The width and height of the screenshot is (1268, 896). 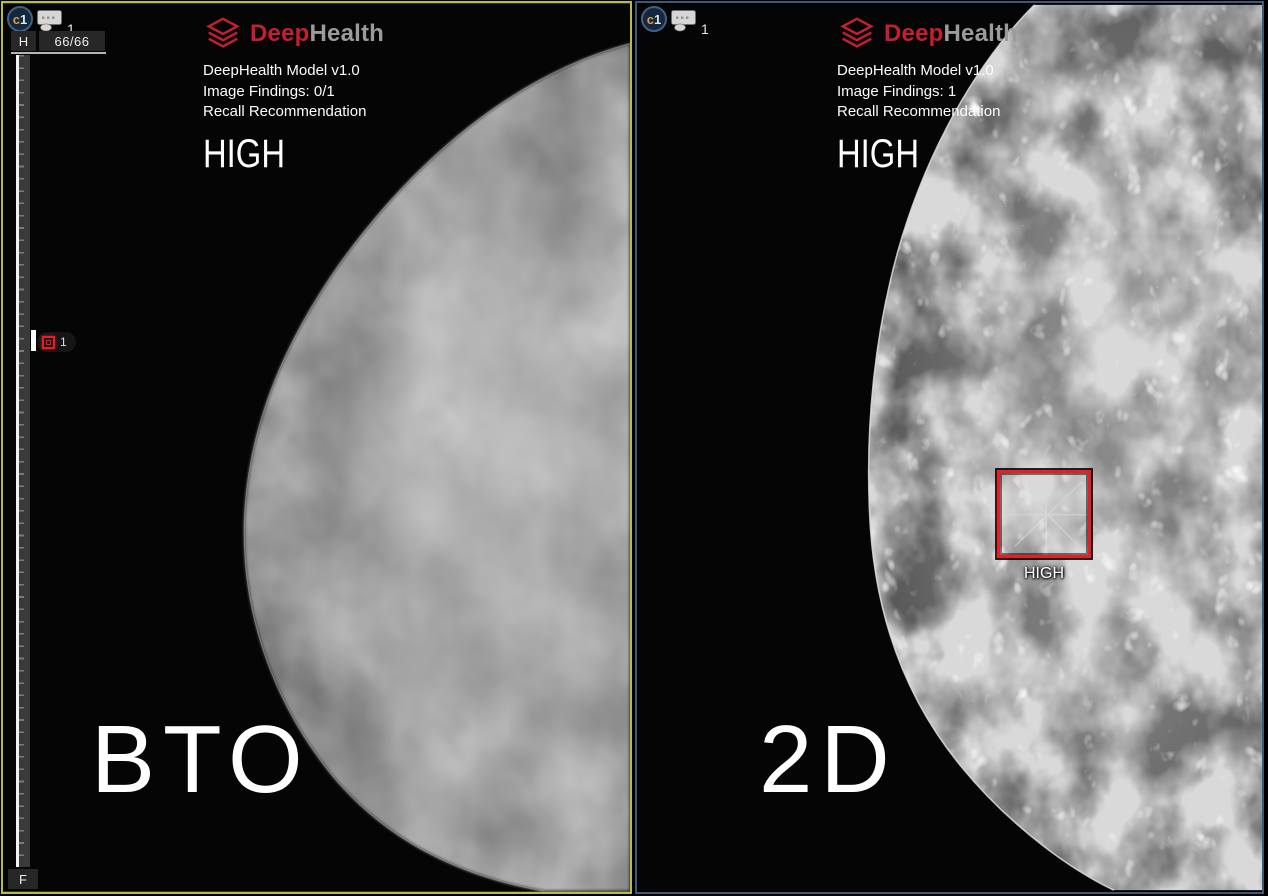 What do you see at coordinates (24, 461) in the screenshot?
I see `slice-slider-track` at bounding box center [24, 461].